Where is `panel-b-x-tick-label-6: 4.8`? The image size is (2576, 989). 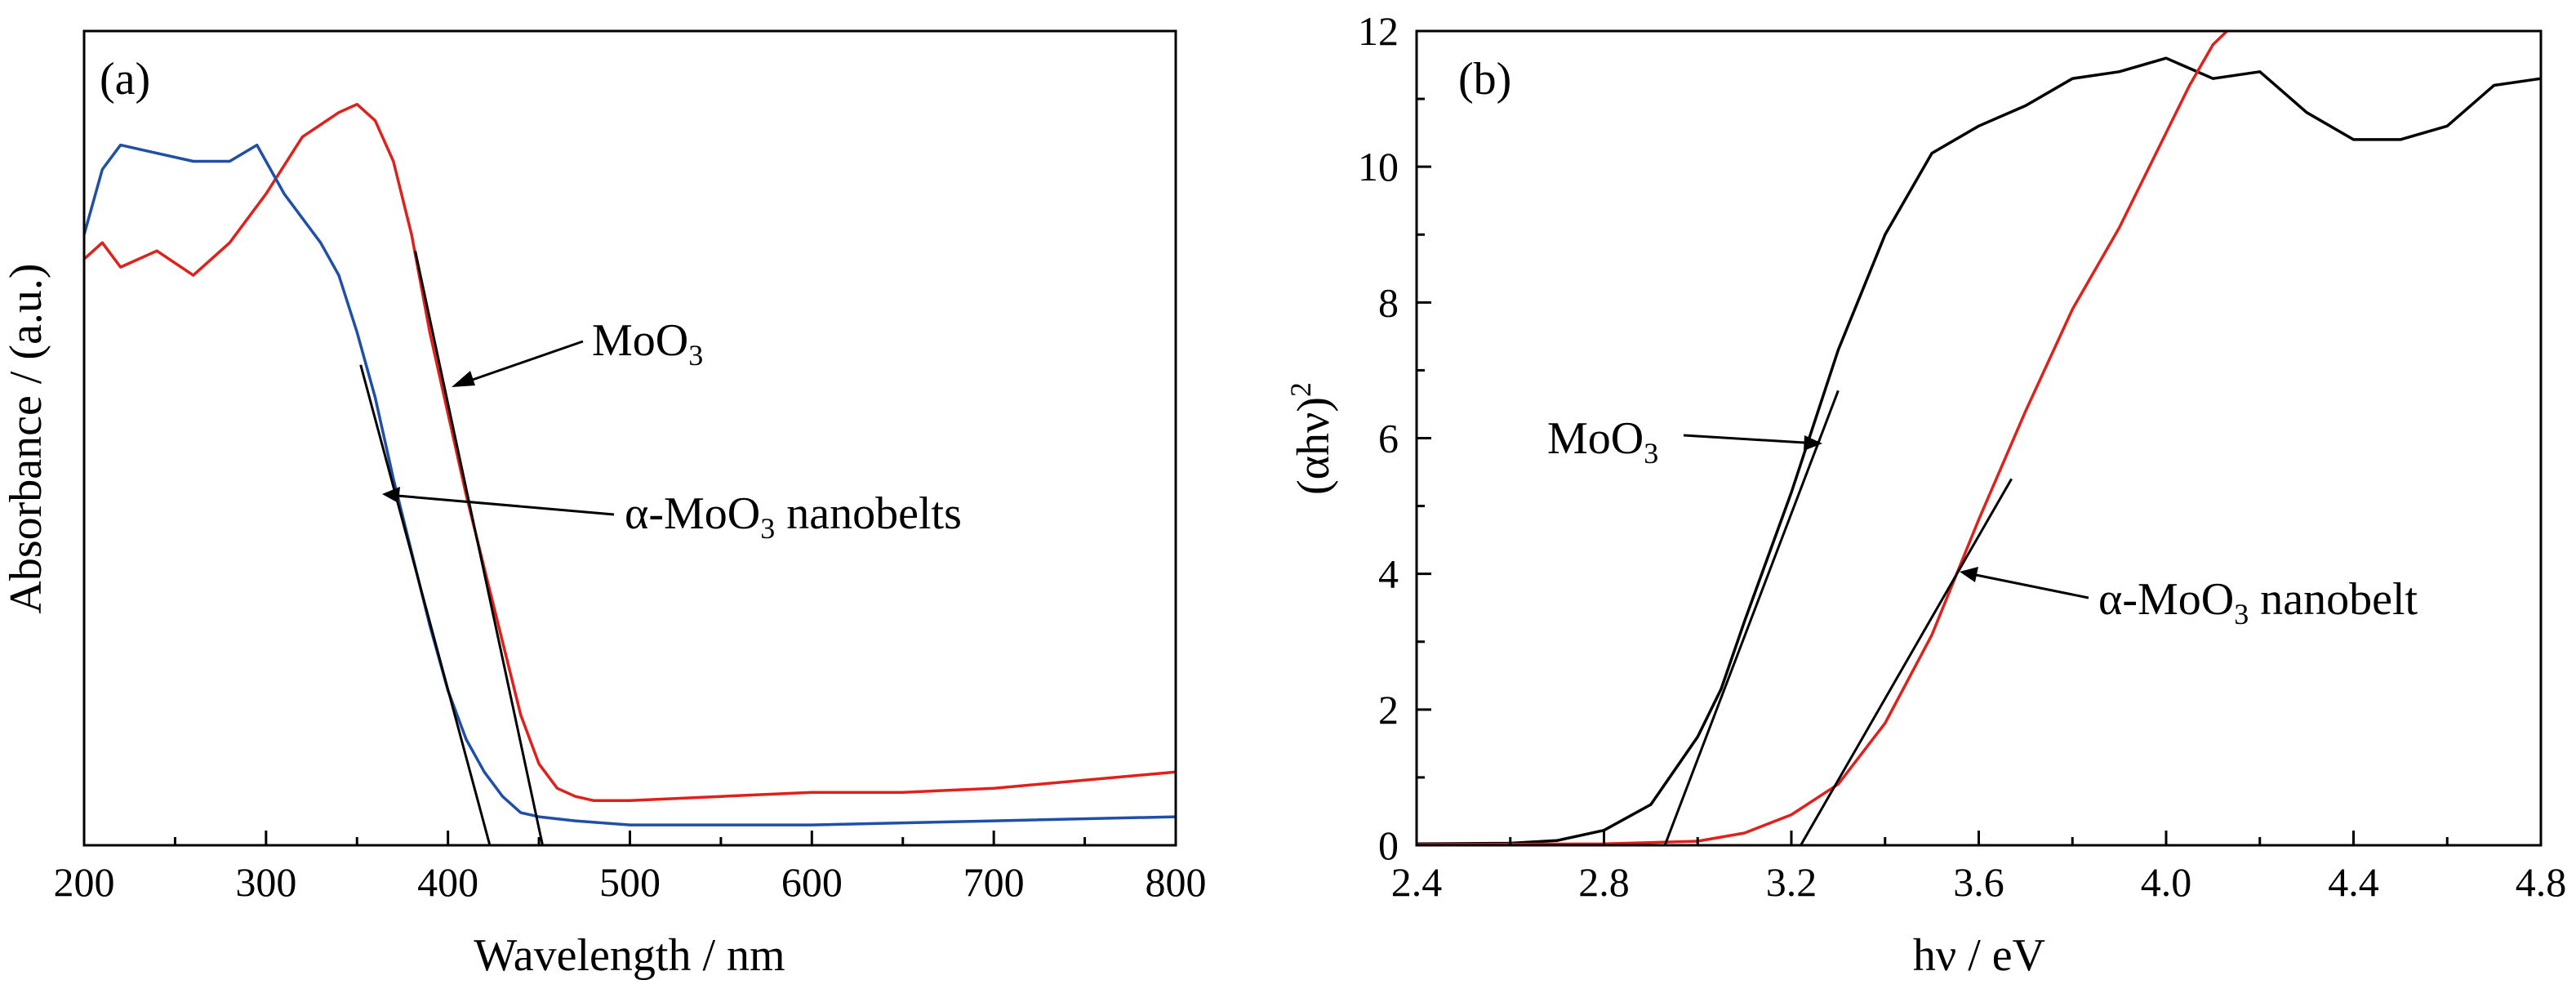
panel-b-x-tick-label-6: 4.8 is located at coordinates (2541, 882).